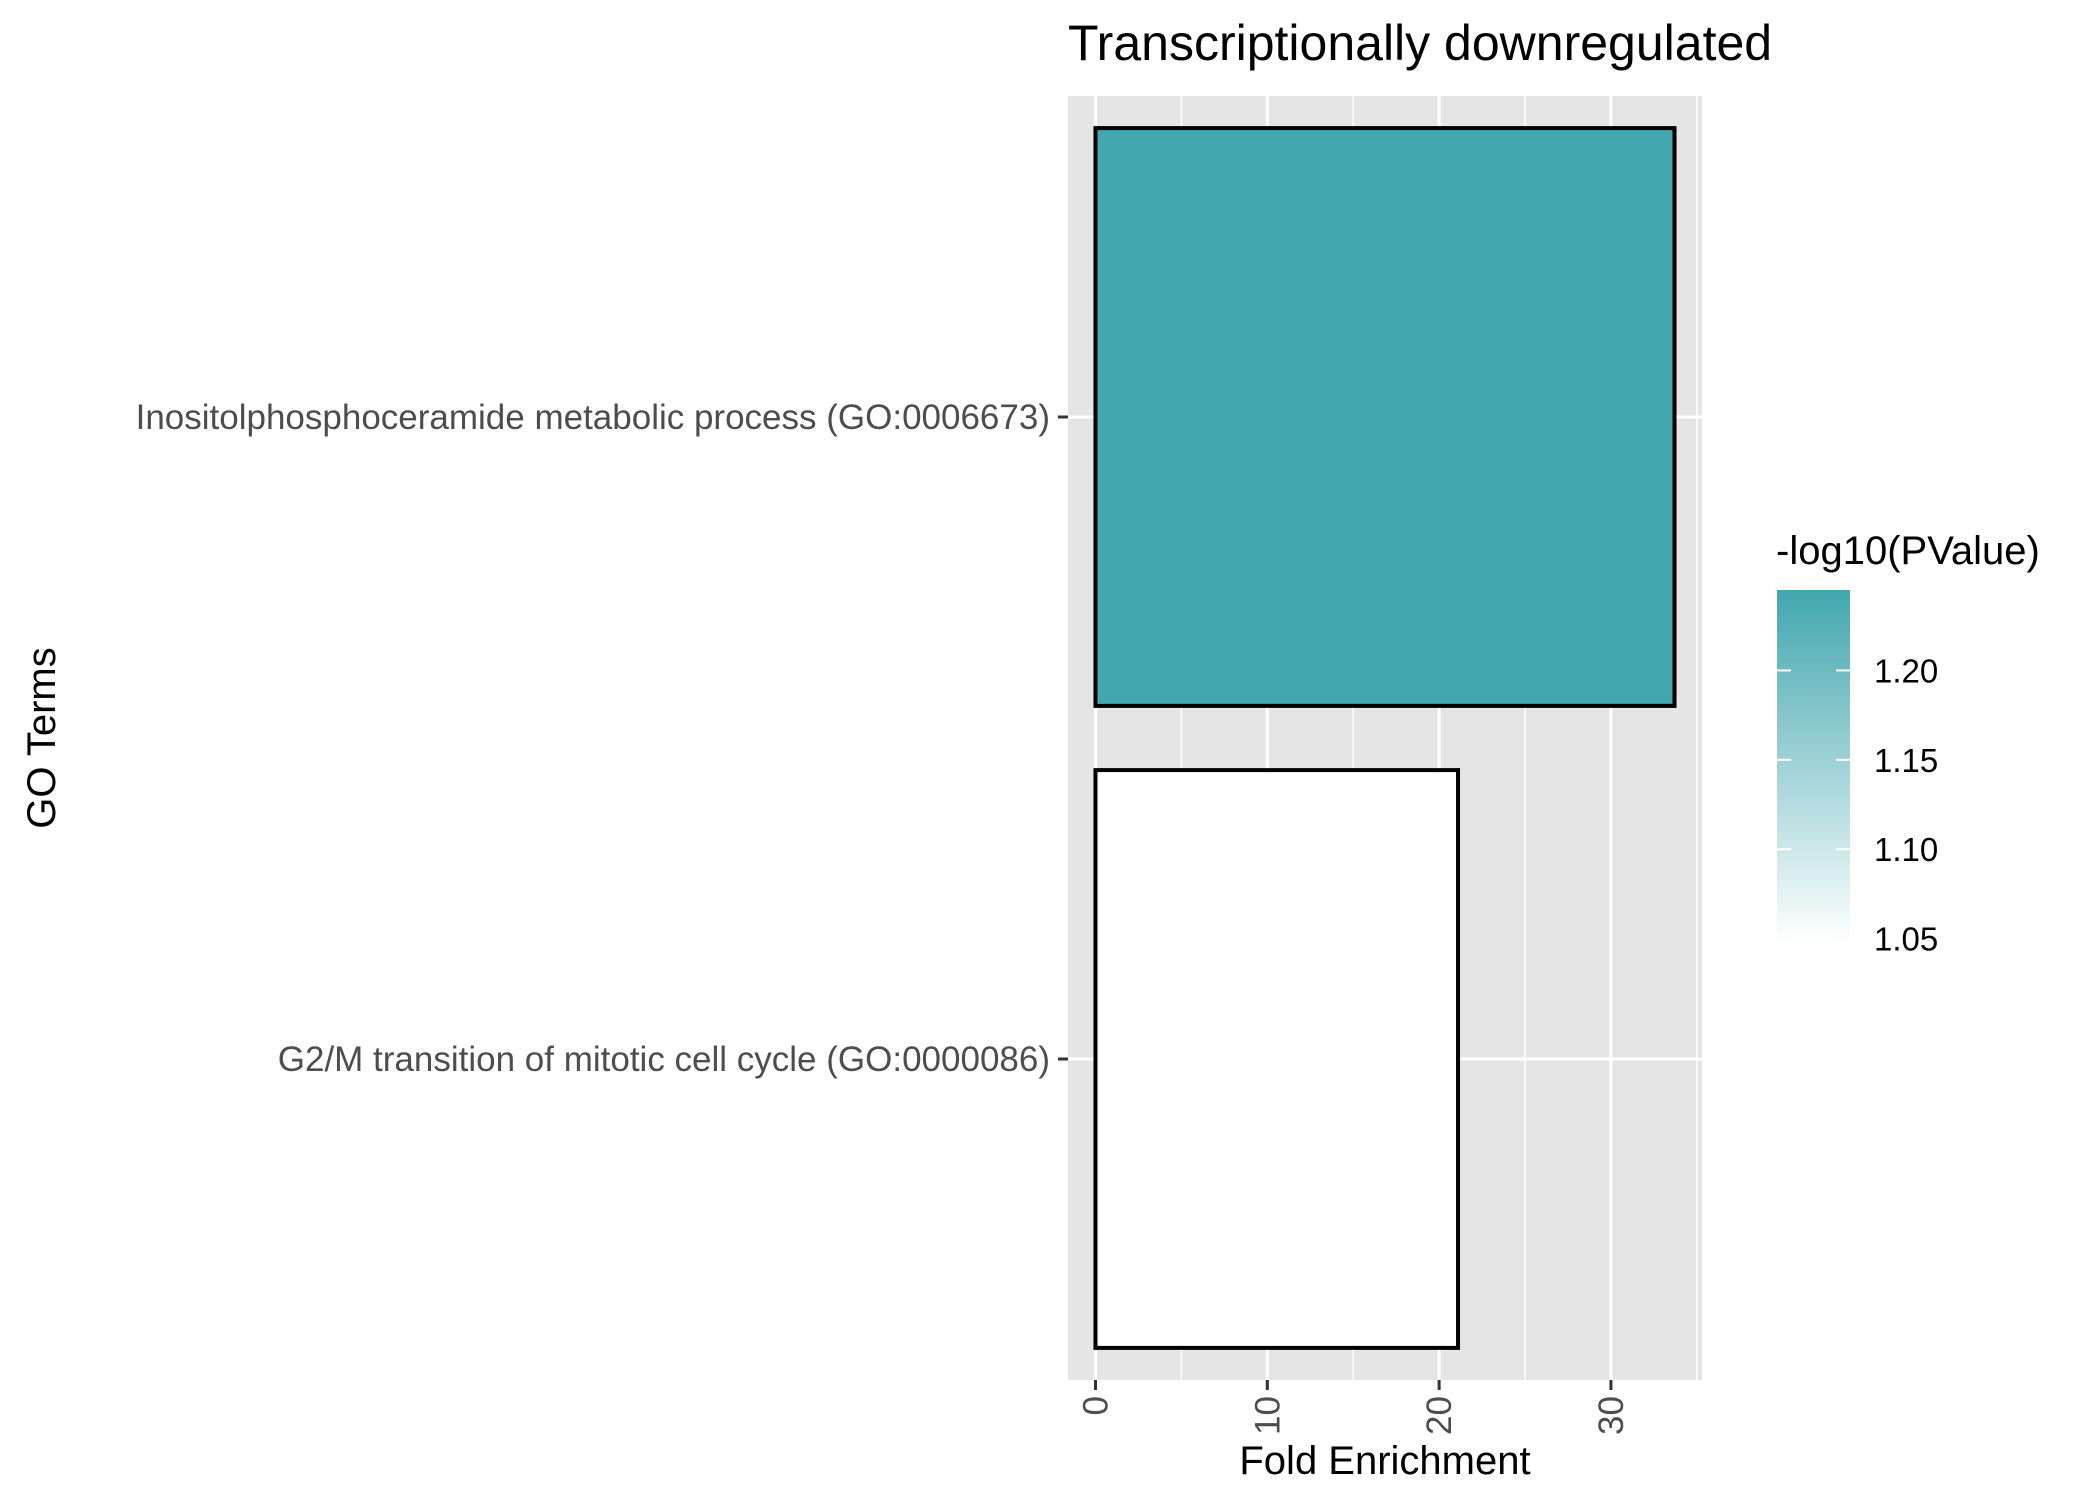  What do you see at coordinates (42, 738) in the screenshot?
I see `y-axis-title: GO Terms` at bounding box center [42, 738].